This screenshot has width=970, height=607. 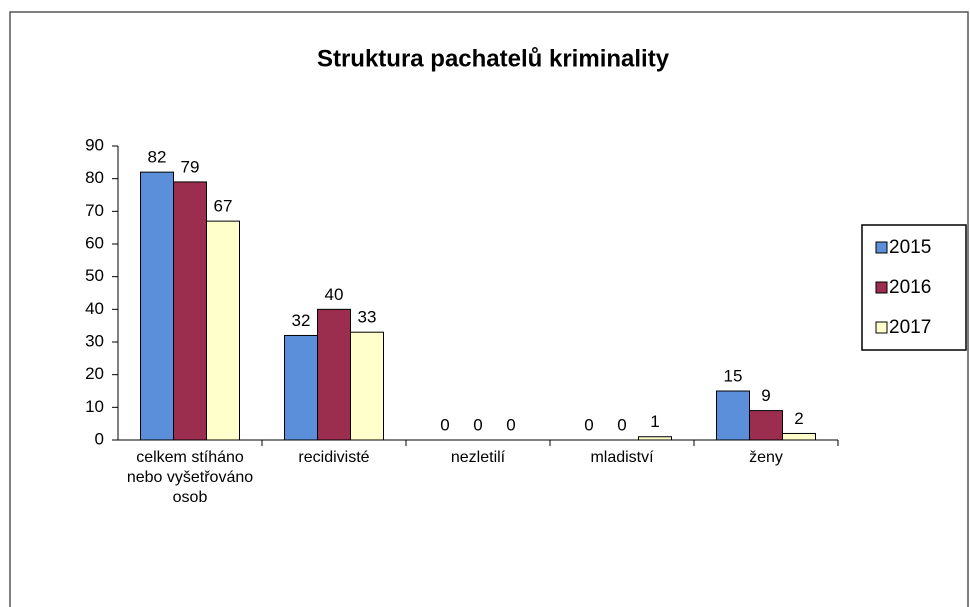 I want to click on x-tick-label: ženy, so click(x=766, y=457).